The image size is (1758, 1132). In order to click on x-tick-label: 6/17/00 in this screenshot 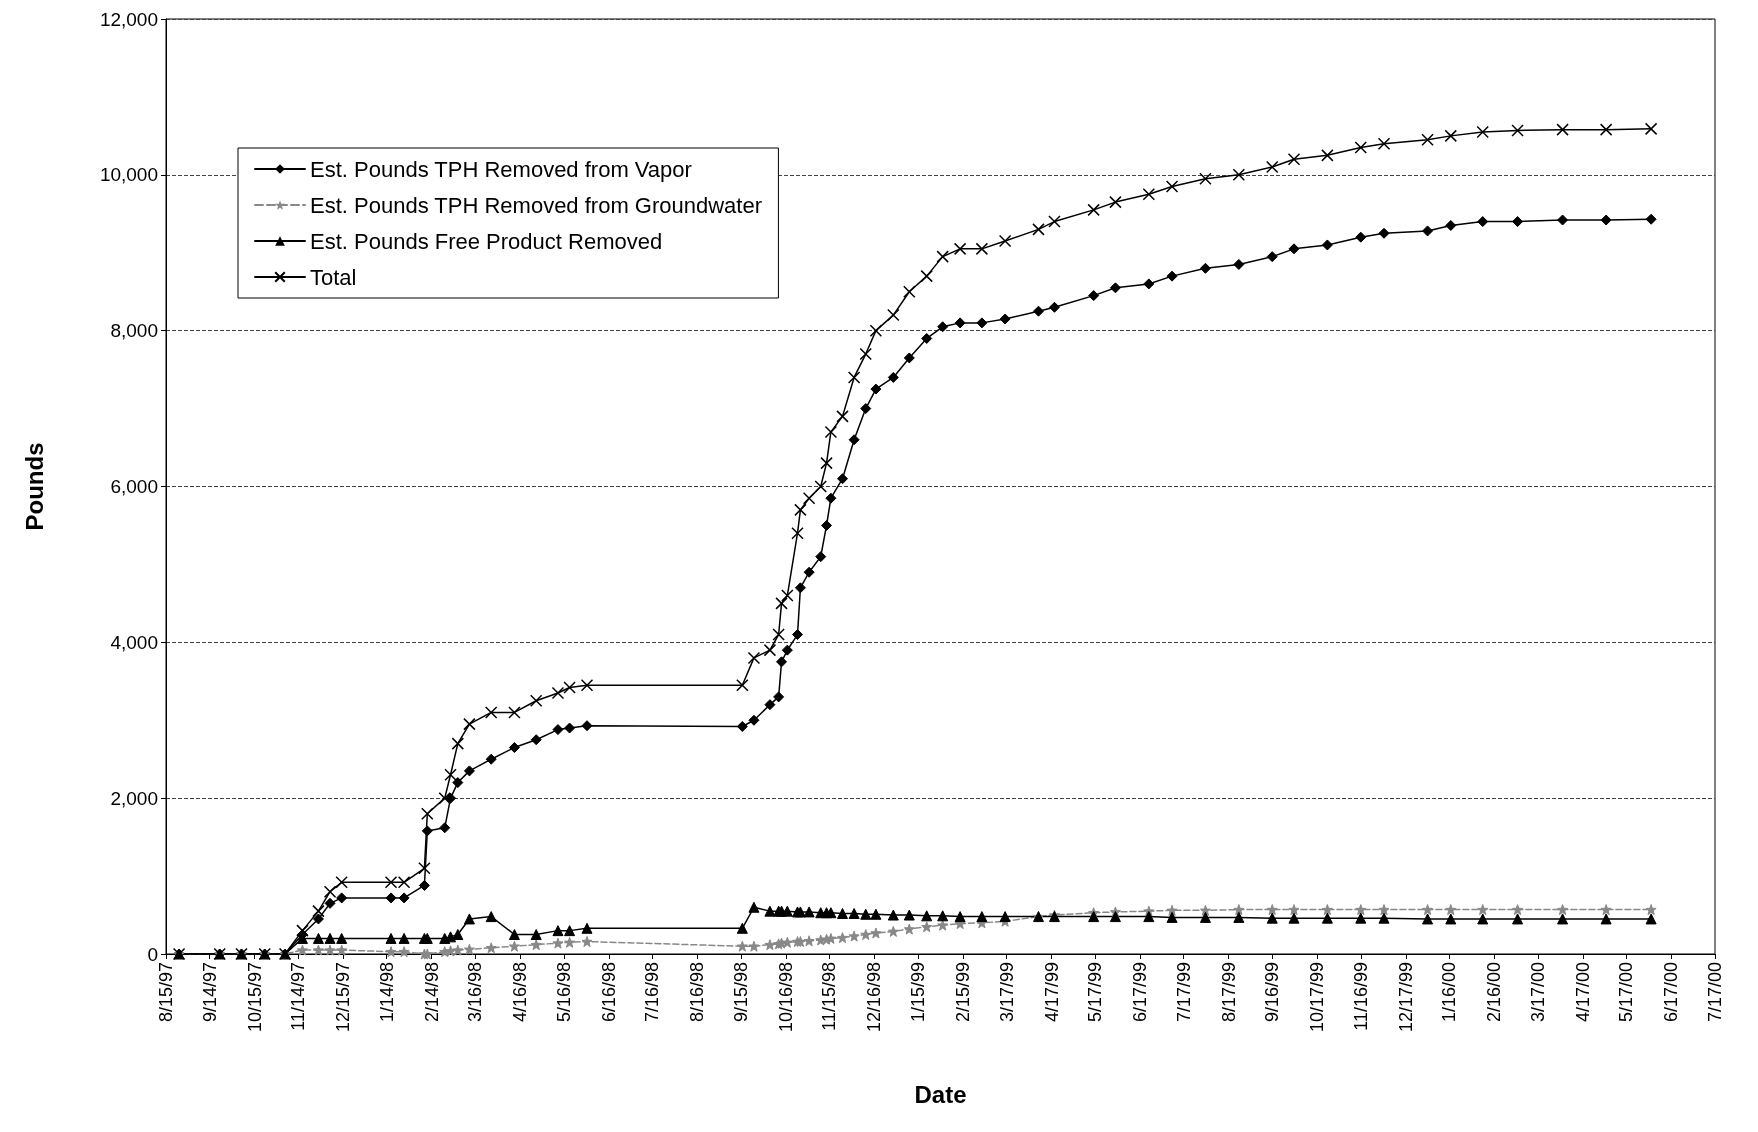, I will do `click(1671, 992)`.